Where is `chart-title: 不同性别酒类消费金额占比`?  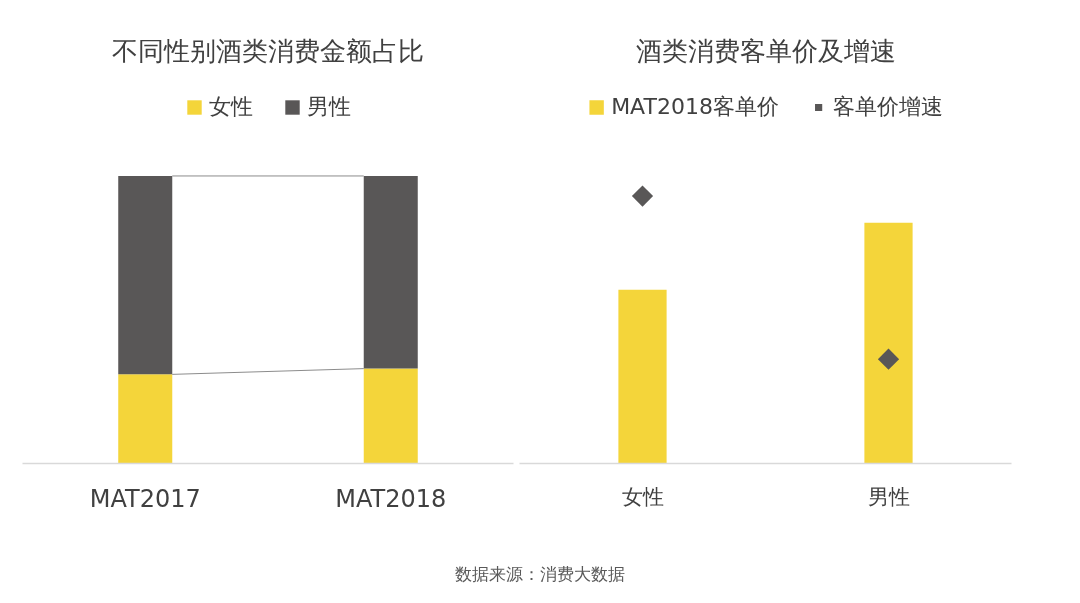 chart-title: 不同性别酒类消费金额占比 is located at coordinates (268, 51).